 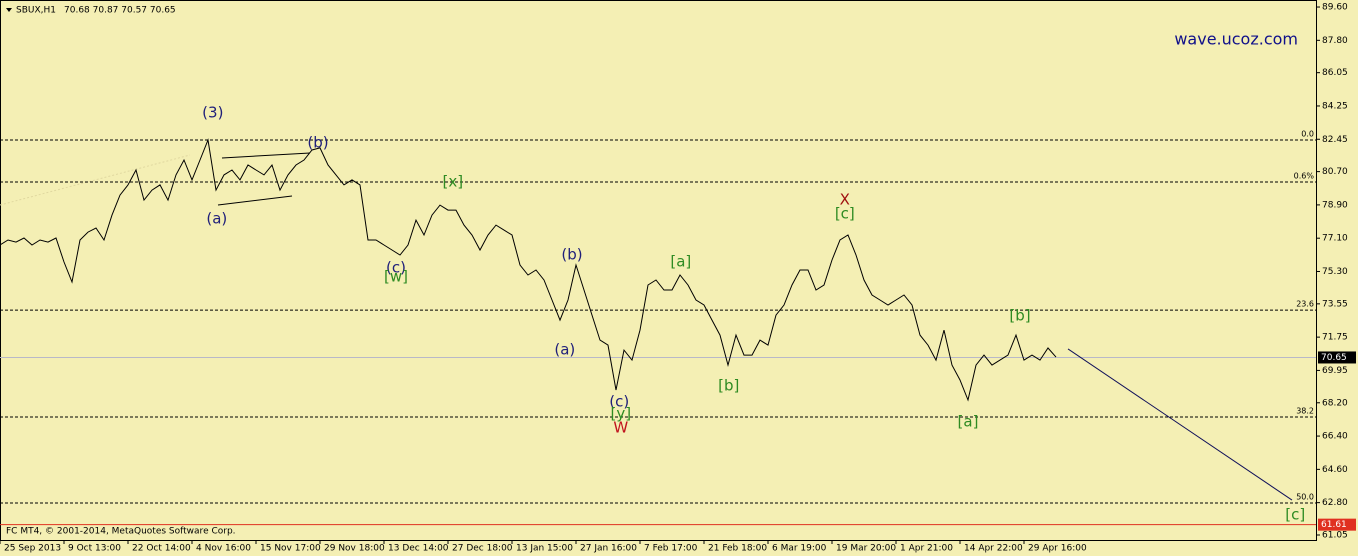 What do you see at coordinates (1305, 497) in the screenshot?
I see `fib-label: 50.0` at bounding box center [1305, 497].